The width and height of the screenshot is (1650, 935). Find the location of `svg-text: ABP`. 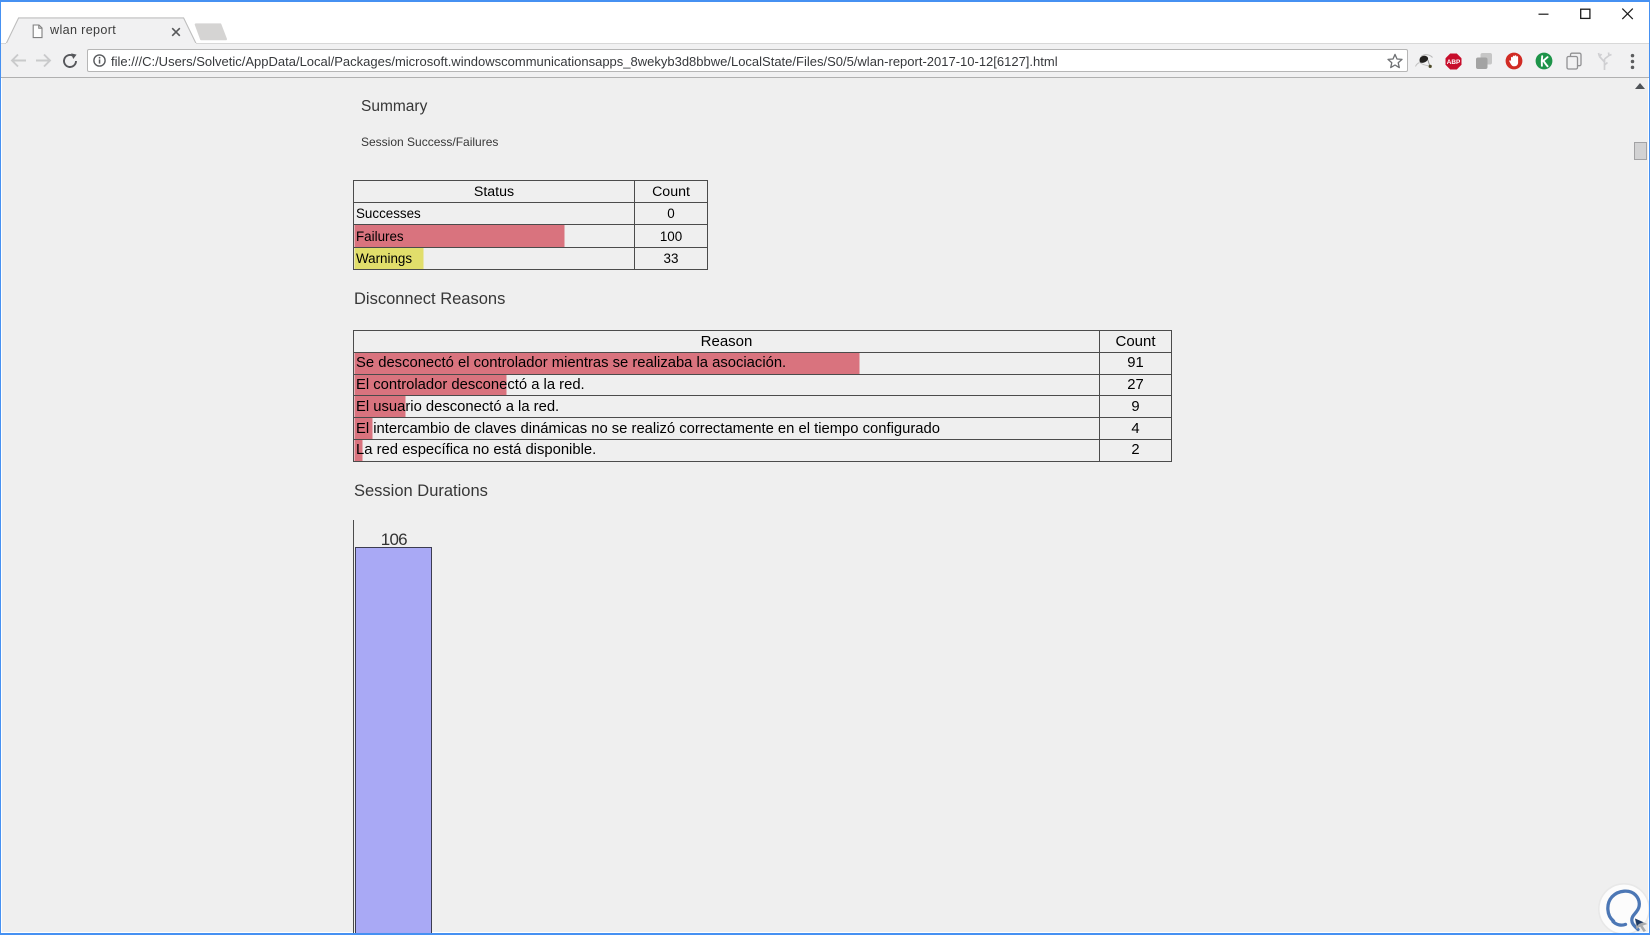

svg-text: ABP is located at coordinates (1454, 62).